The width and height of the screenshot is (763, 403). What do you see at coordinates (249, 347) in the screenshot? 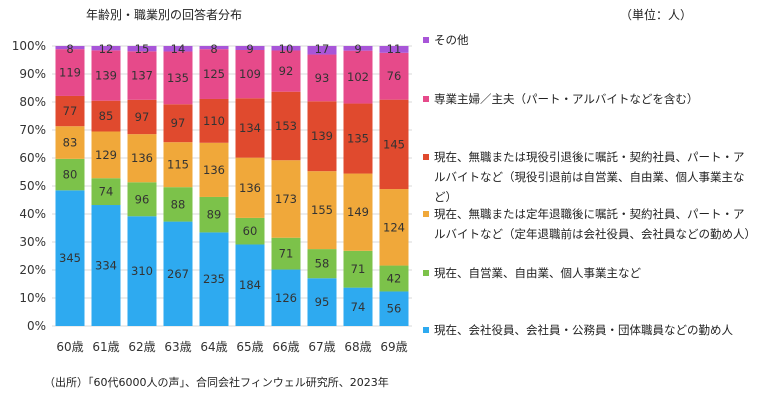
I see `x-tick-label: 65歳` at bounding box center [249, 347].